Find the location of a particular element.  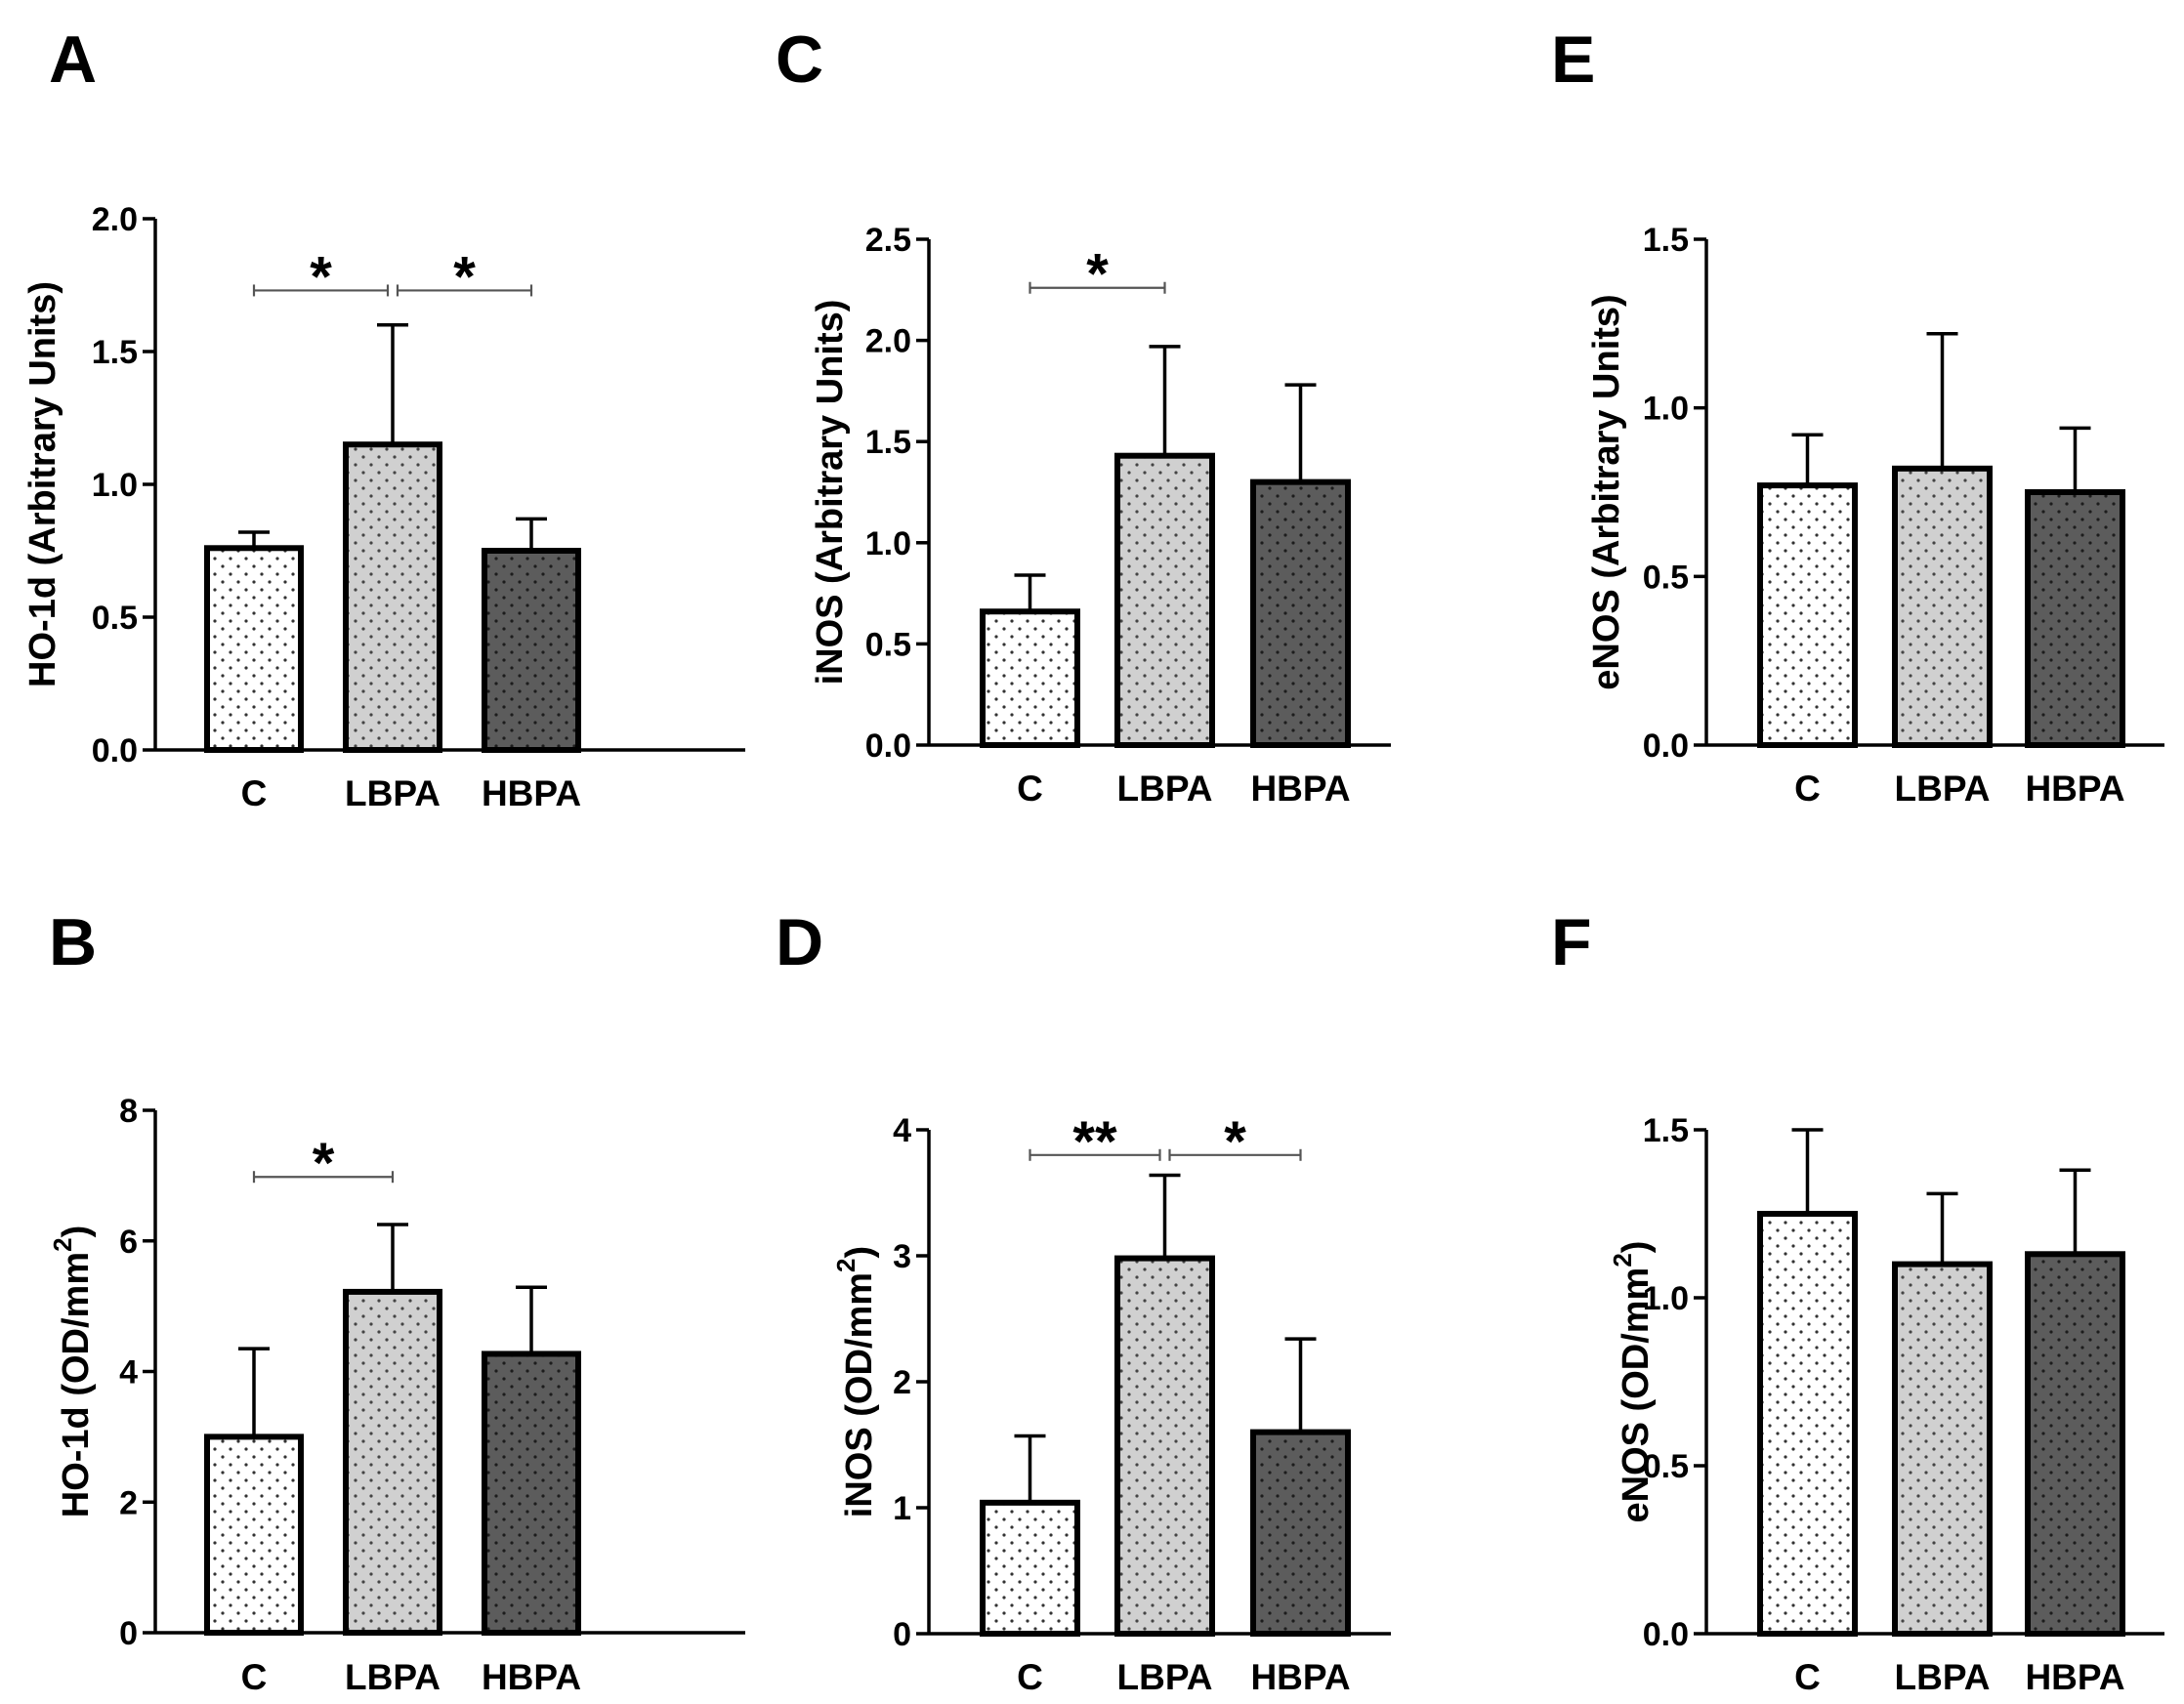

y-axis-label: HO-1d (OD/mm2) is located at coordinates (72, 1371).